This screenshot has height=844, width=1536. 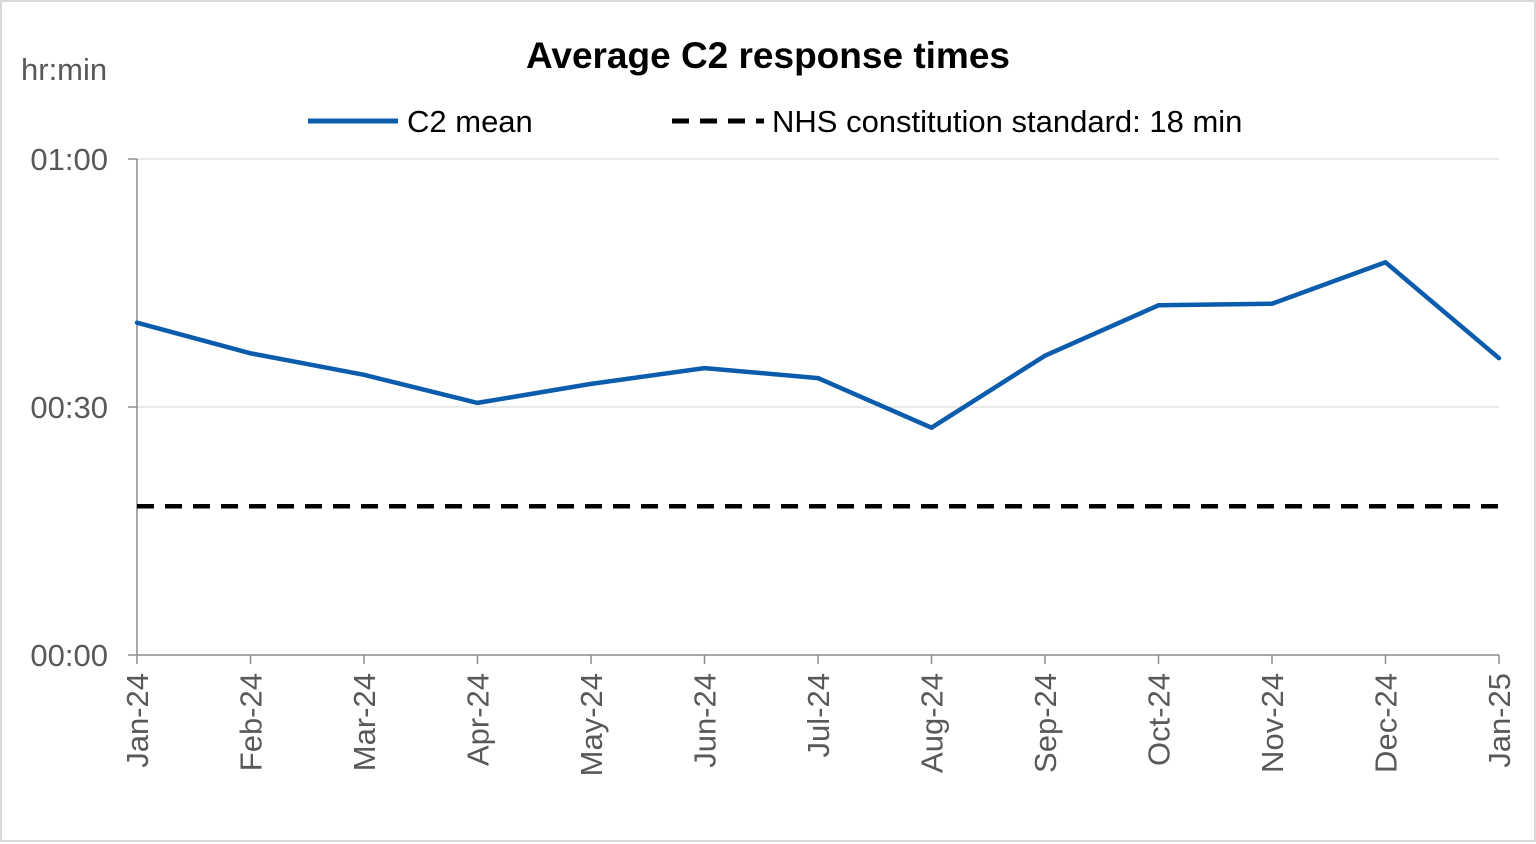 I want to click on x-tick-label: Feb-24, so click(x=251, y=722).